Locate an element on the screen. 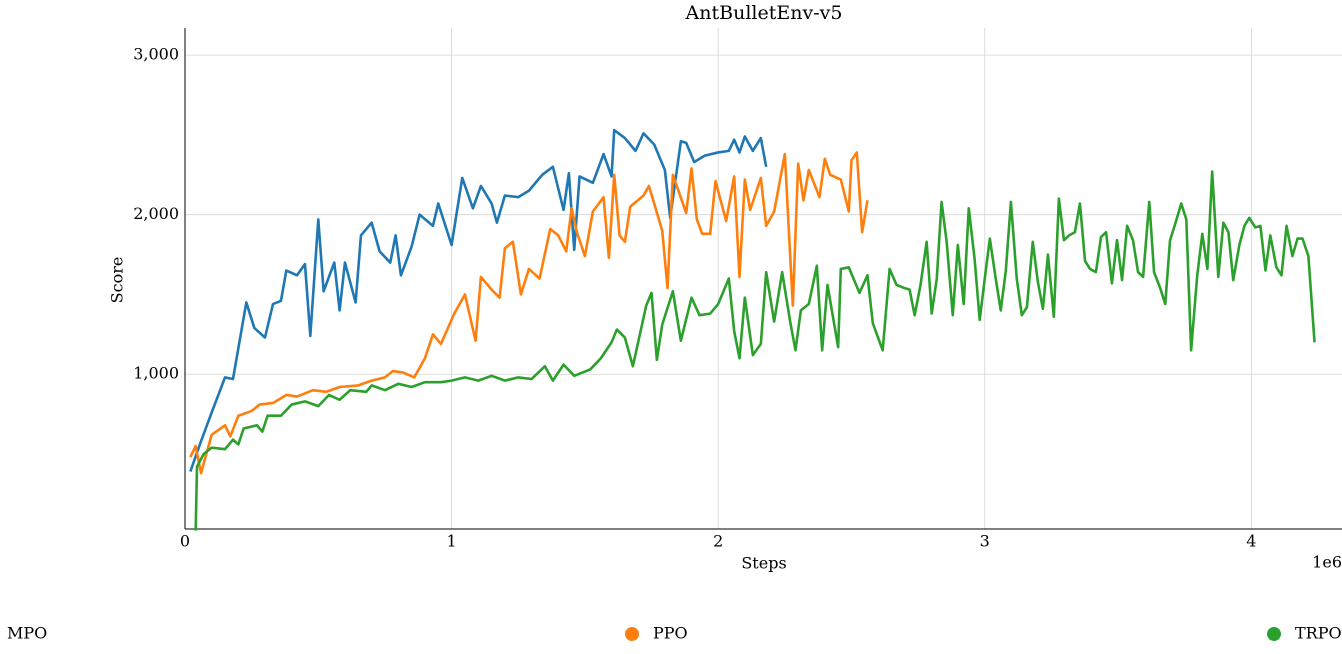 The height and width of the screenshot is (654, 1342). x-tick-label: 4 is located at coordinates (1251, 541).